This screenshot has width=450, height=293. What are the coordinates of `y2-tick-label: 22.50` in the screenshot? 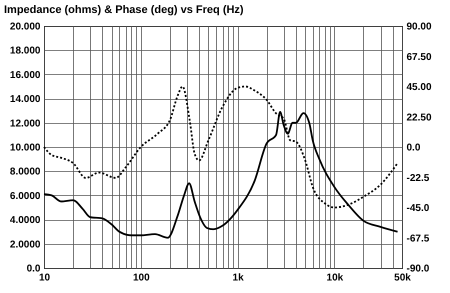 It's located at (419, 118).